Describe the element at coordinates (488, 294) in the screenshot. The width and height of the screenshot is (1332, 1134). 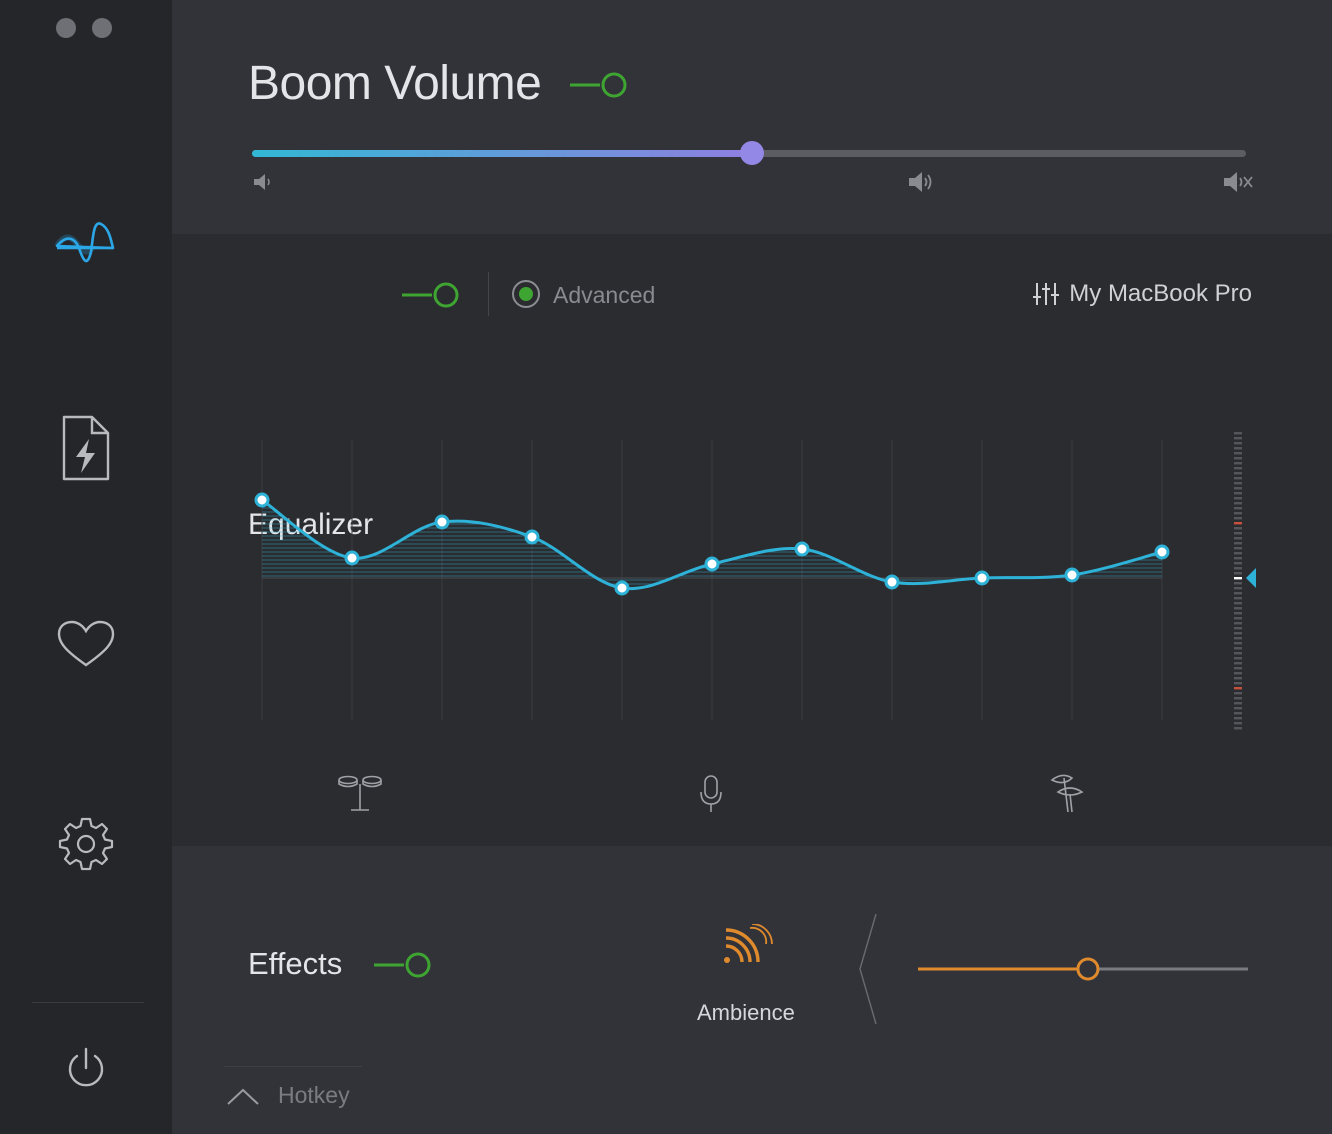
I see `equalizer-divider` at that location.